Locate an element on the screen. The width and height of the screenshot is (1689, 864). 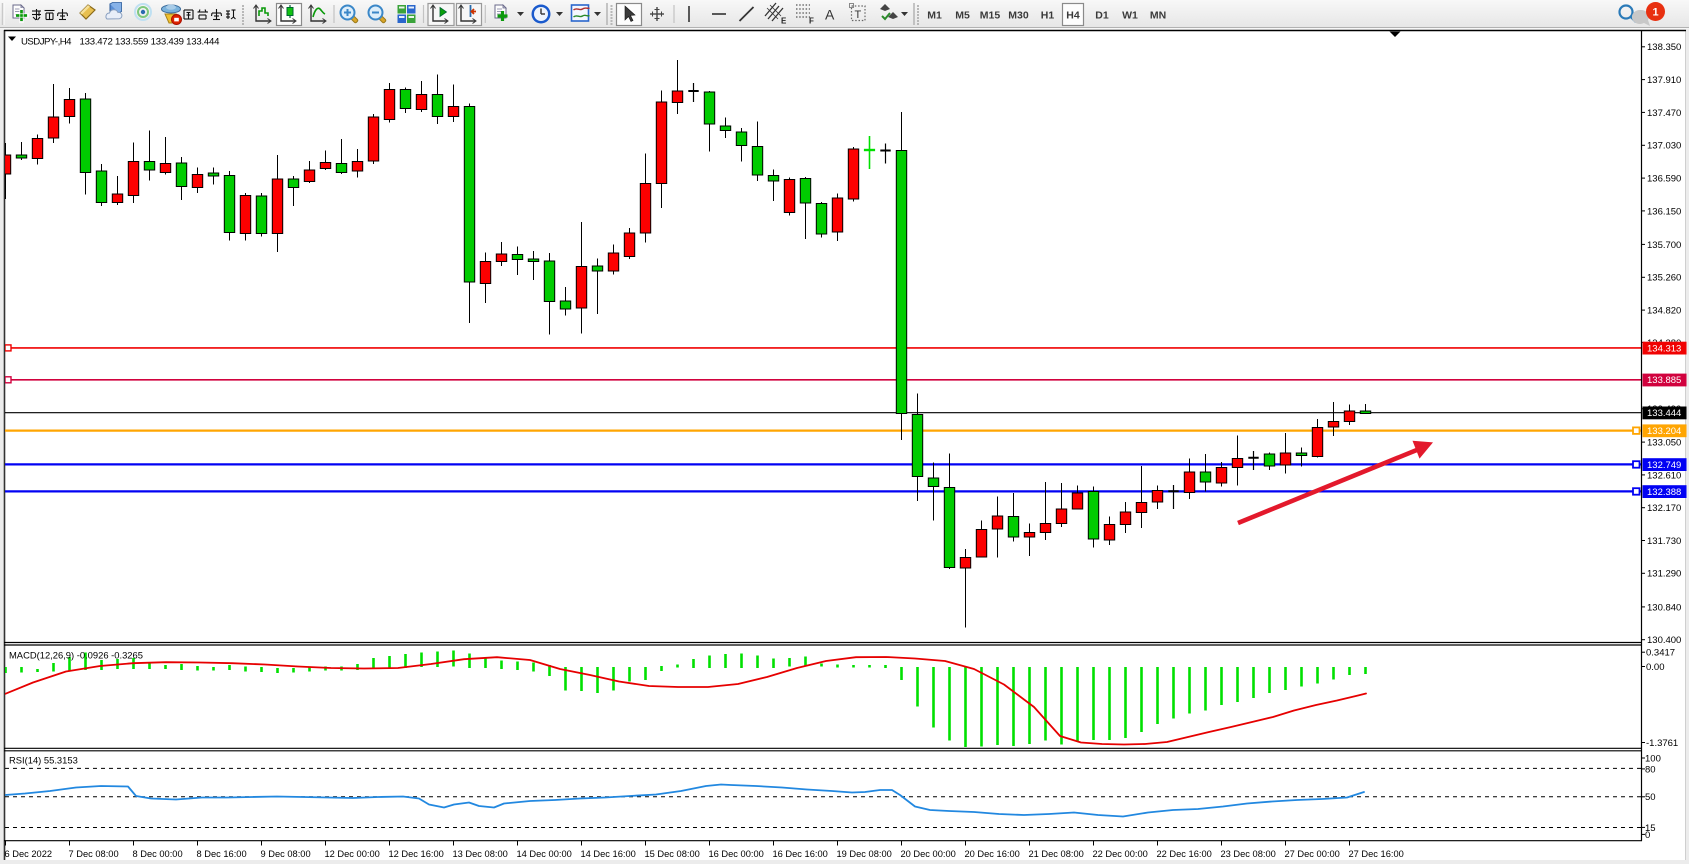
svg-text: RSI(14) 55.3153 is located at coordinates (43, 760).